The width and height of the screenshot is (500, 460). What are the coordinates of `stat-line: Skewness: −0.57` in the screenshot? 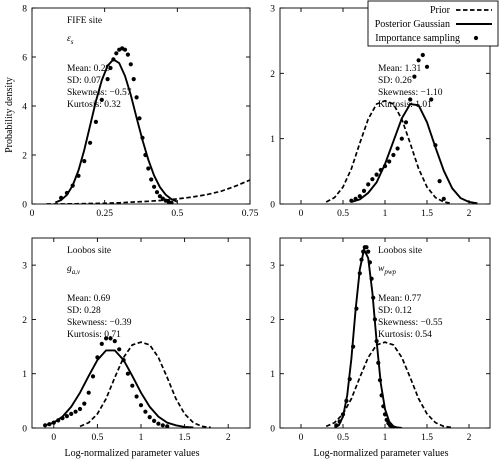 It's located at (99, 93).